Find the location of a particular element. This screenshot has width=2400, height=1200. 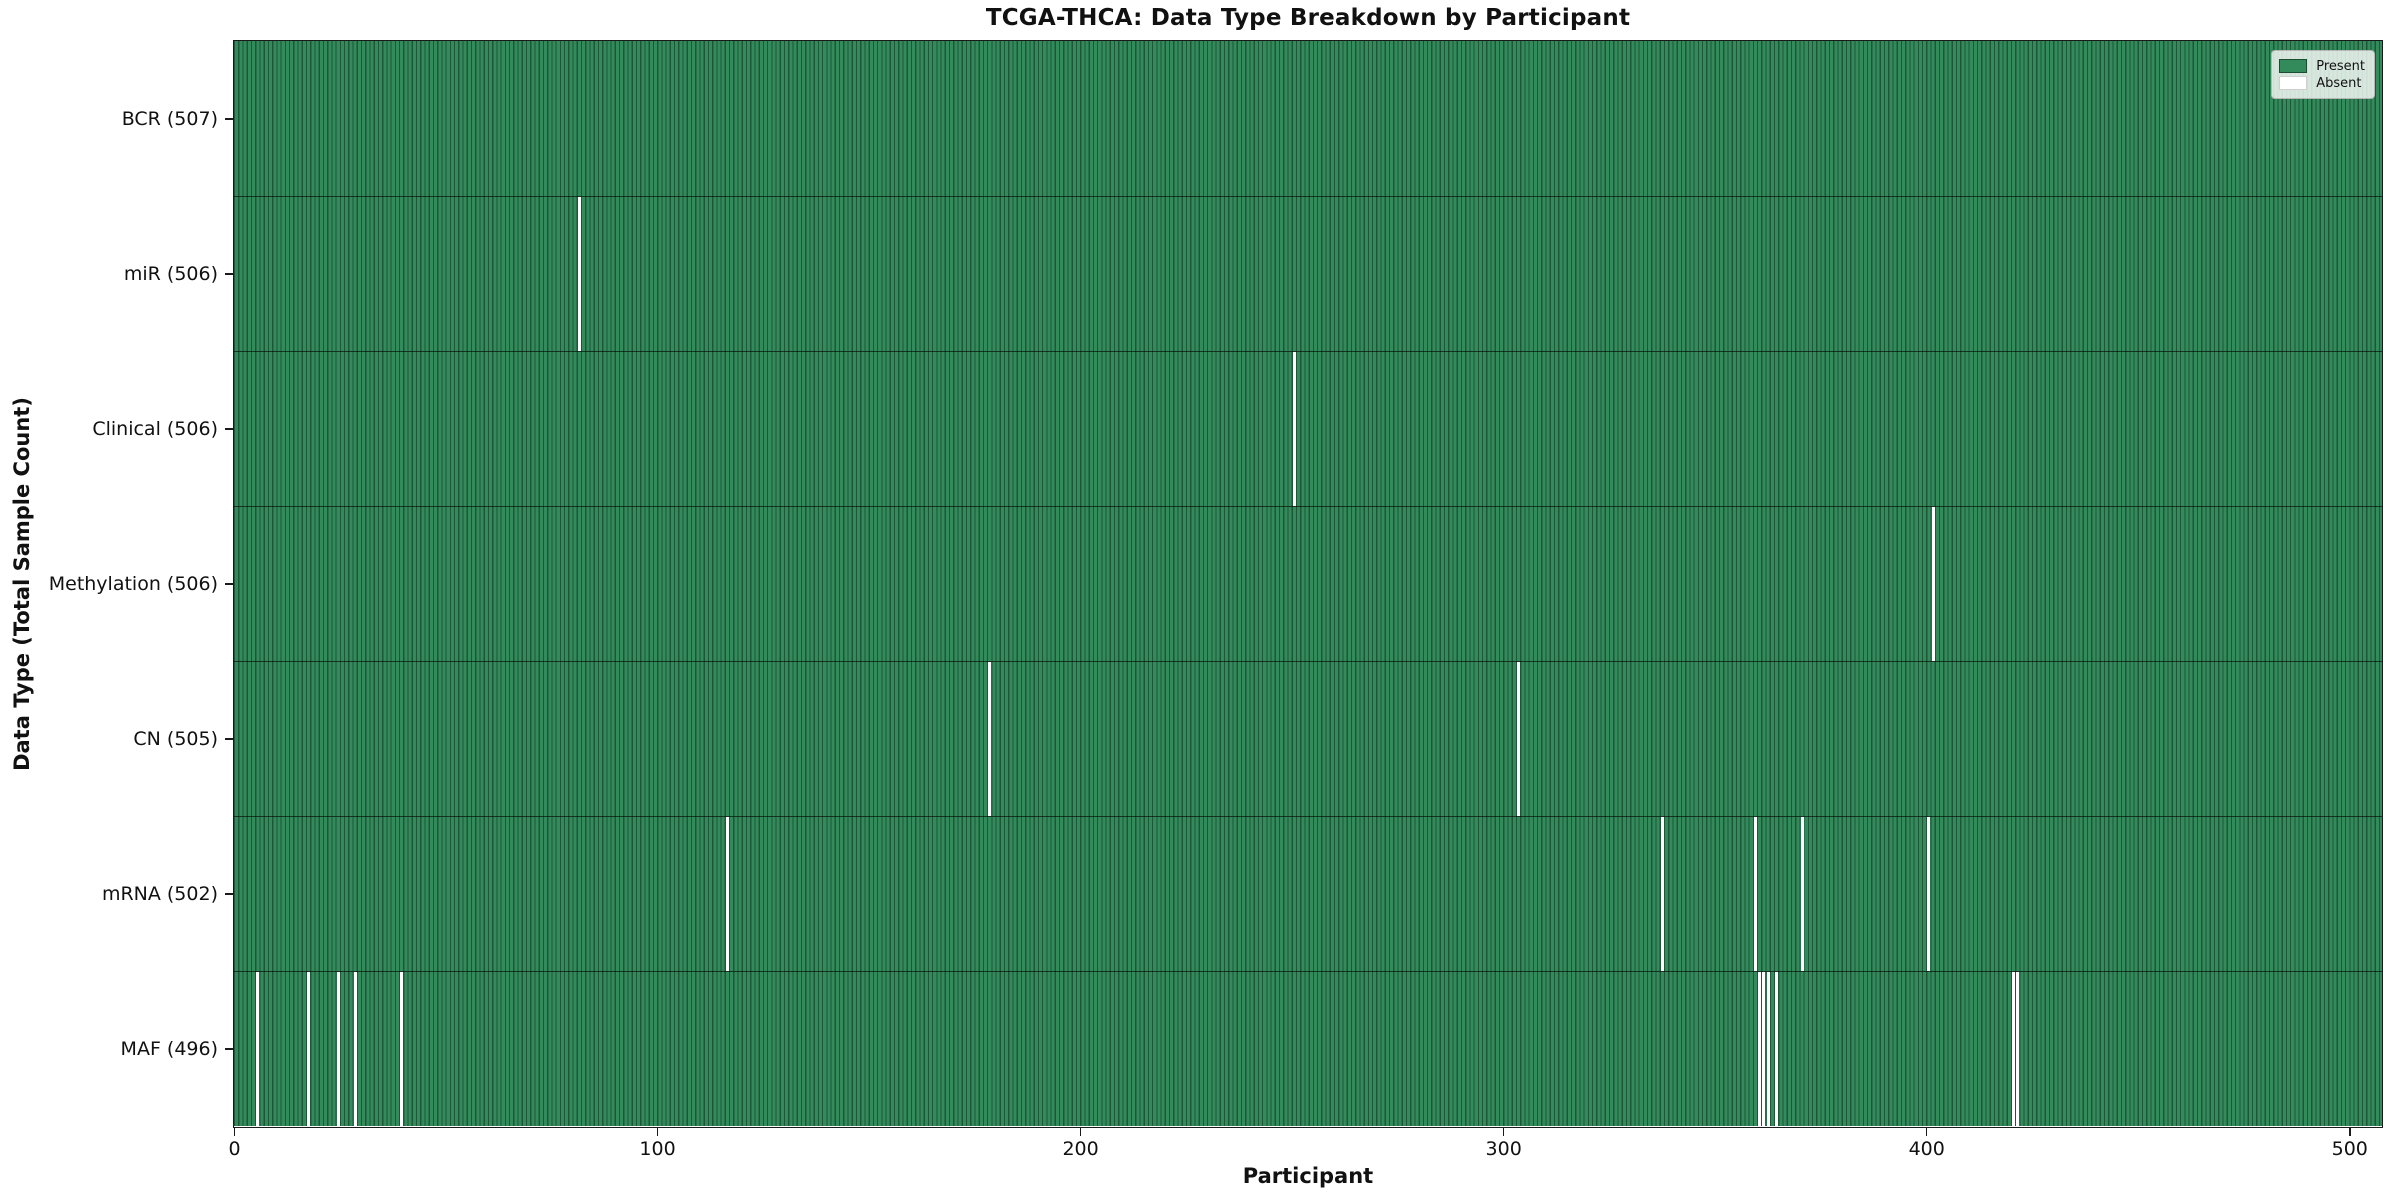

data-row-CN is located at coordinates (1308, 738).